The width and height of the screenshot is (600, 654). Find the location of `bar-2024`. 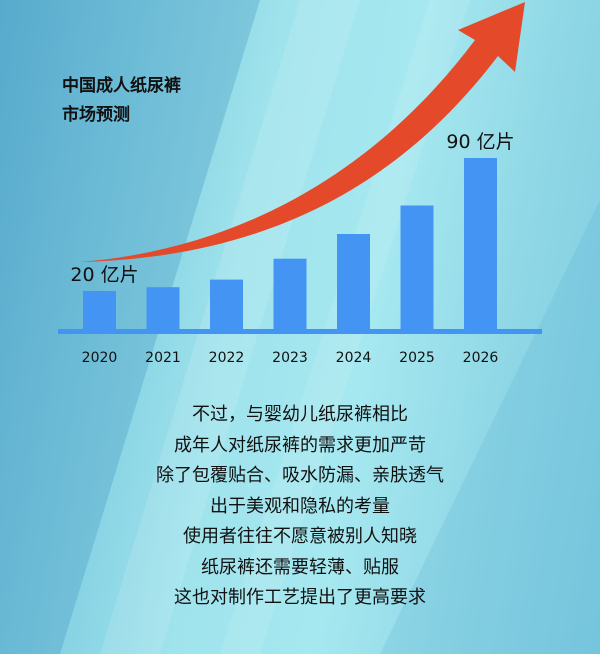

bar-2024 is located at coordinates (353, 281).